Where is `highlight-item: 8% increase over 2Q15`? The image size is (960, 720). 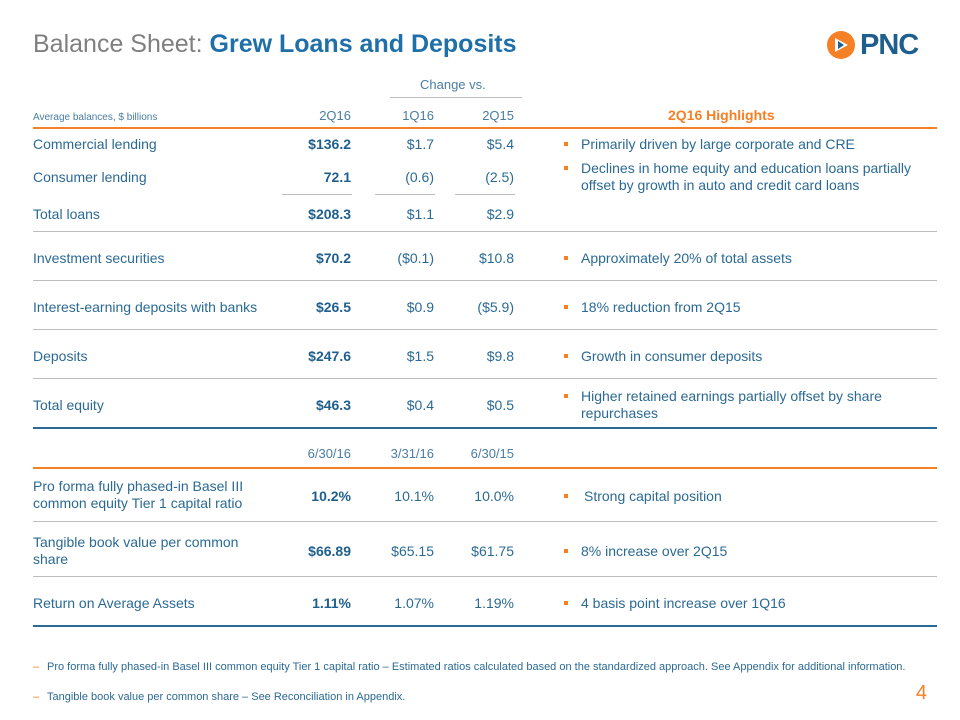 highlight-item: 8% increase over 2Q15 is located at coordinates (749, 551).